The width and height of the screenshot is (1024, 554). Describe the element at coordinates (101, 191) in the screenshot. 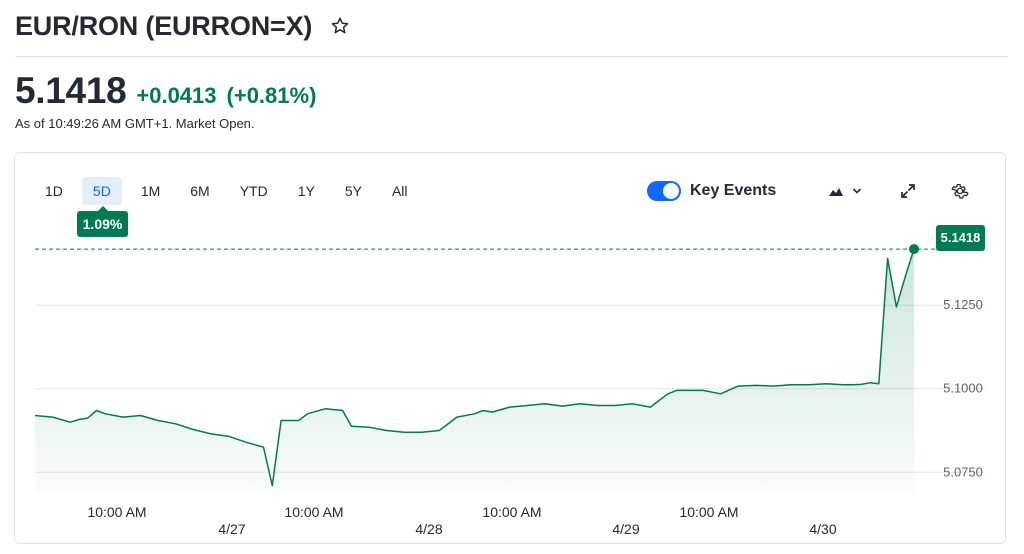

I see `range-button-5d: 5D` at that location.